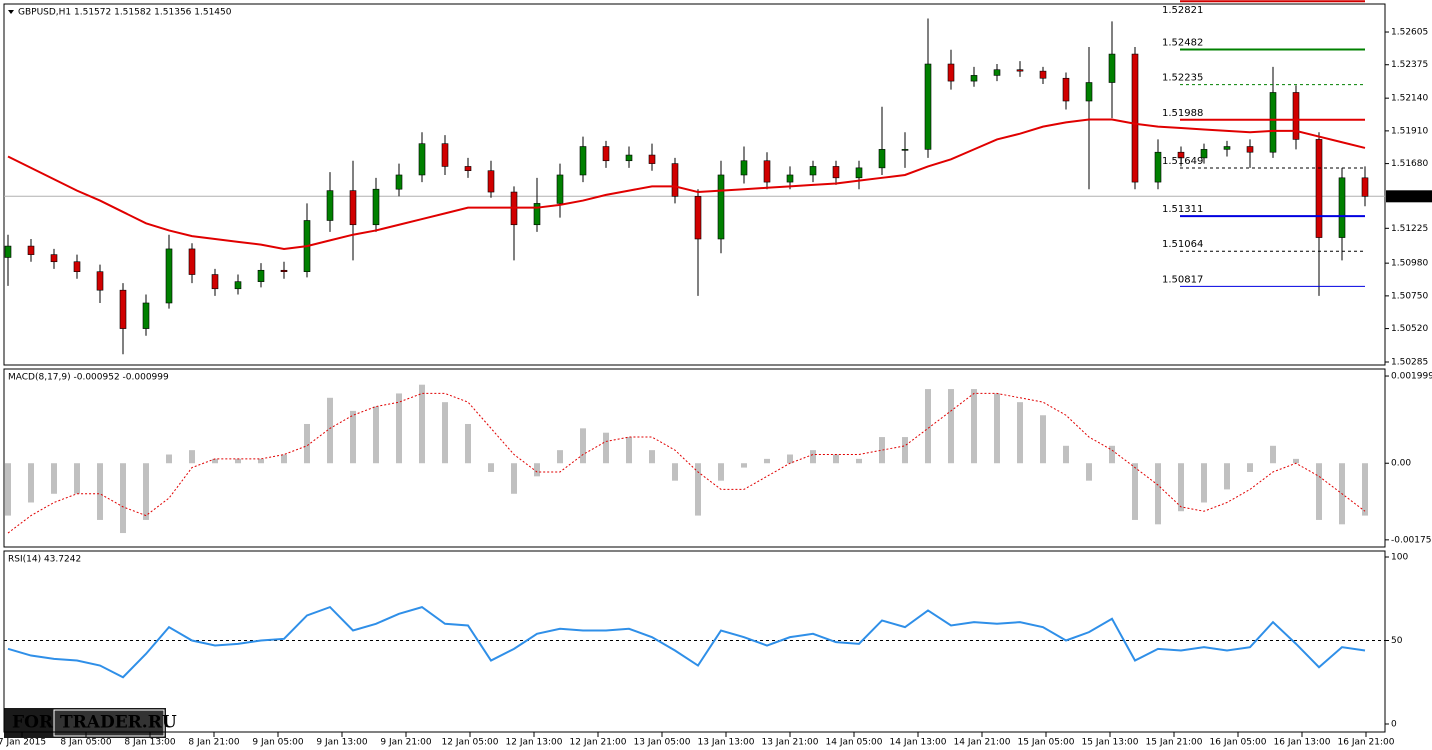 The height and width of the screenshot is (750, 1432). I want to click on level-label: 1.51649, so click(1182, 161).